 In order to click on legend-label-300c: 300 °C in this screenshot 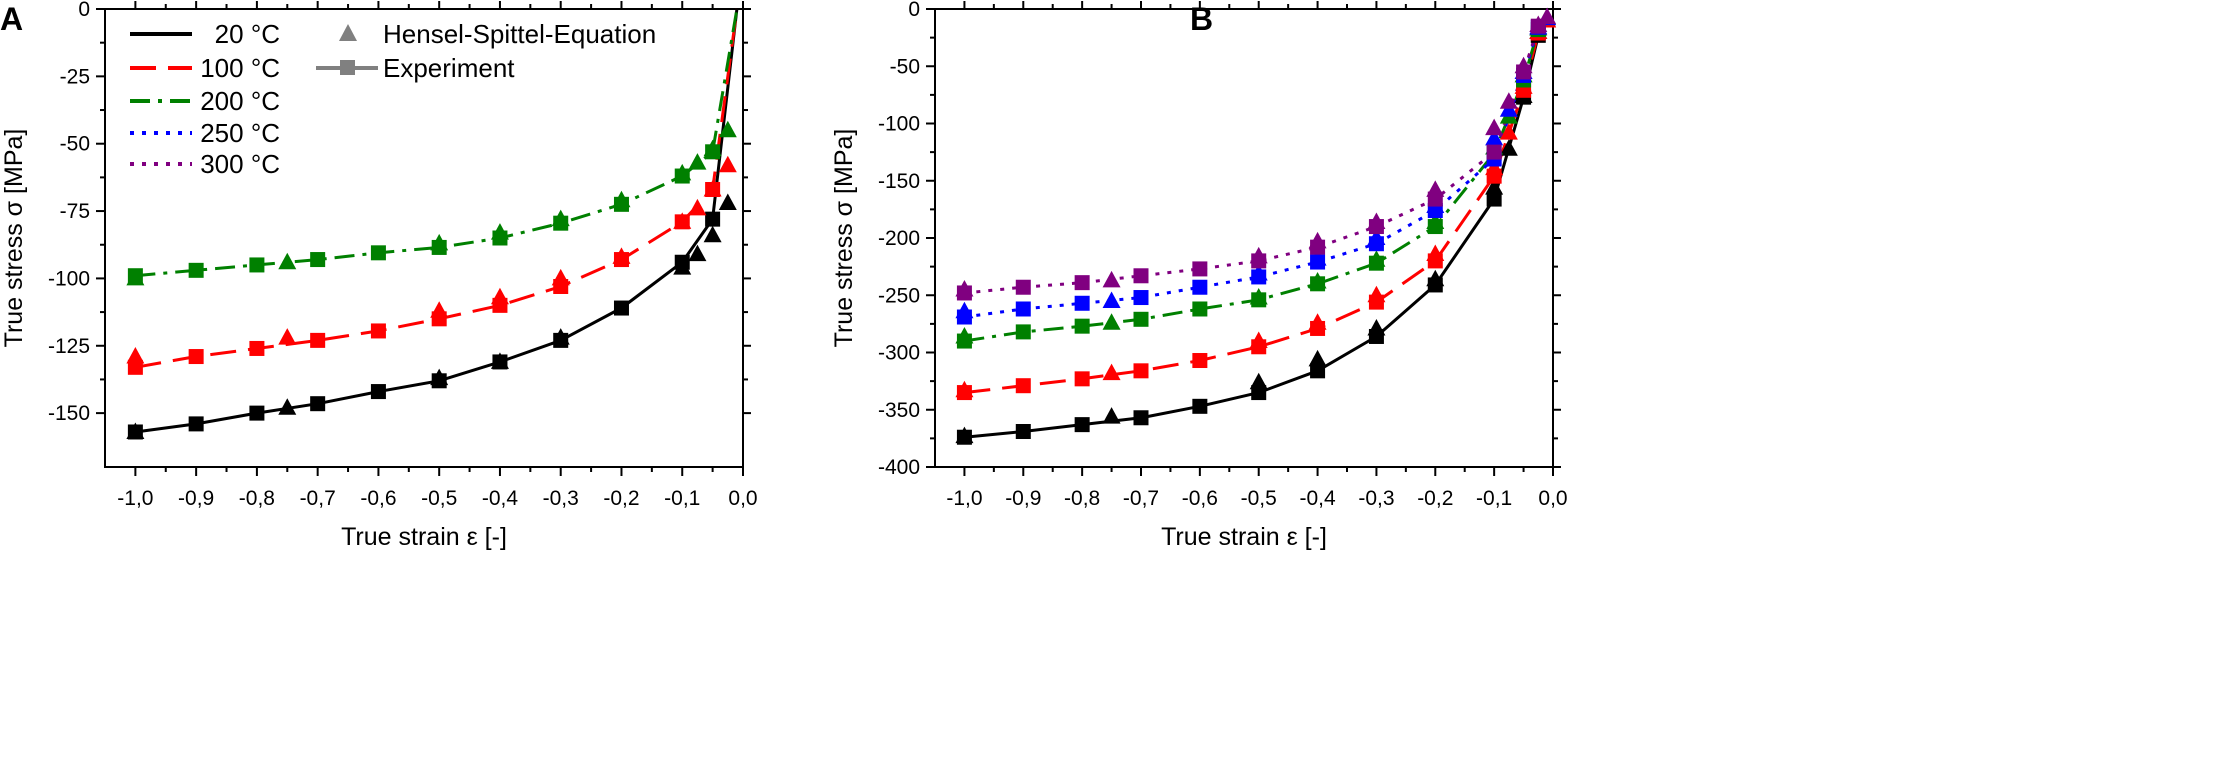, I will do `click(240, 164)`.